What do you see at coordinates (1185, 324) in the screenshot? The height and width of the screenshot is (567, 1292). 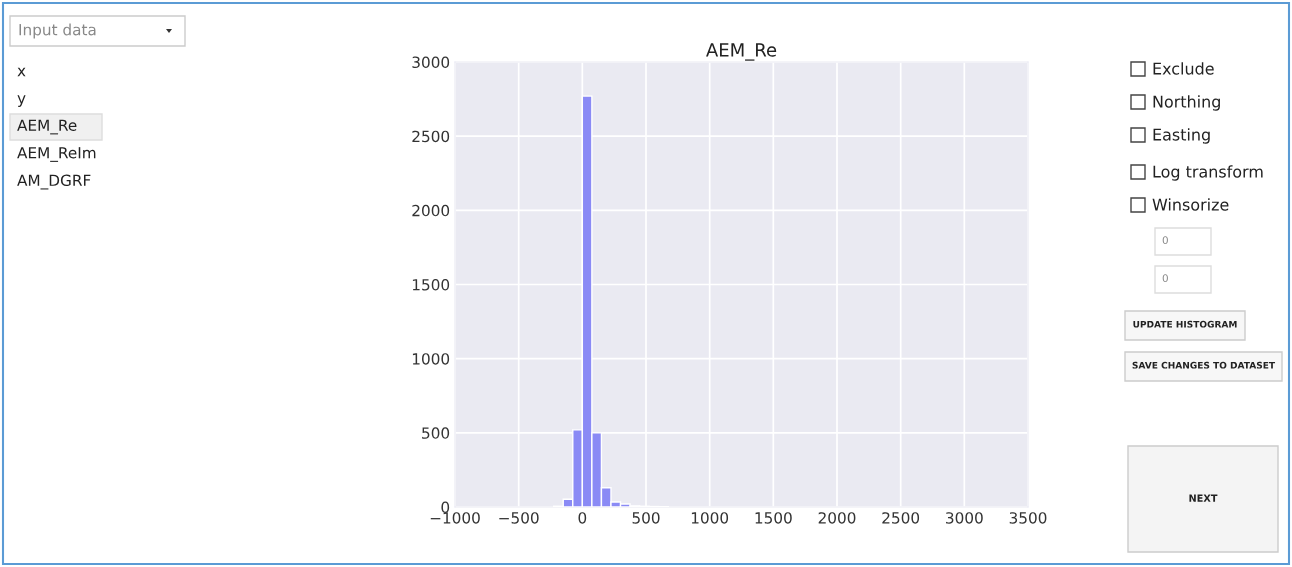 I see `text: UPDATE HISTOGRAM` at bounding box center [1185, 324].